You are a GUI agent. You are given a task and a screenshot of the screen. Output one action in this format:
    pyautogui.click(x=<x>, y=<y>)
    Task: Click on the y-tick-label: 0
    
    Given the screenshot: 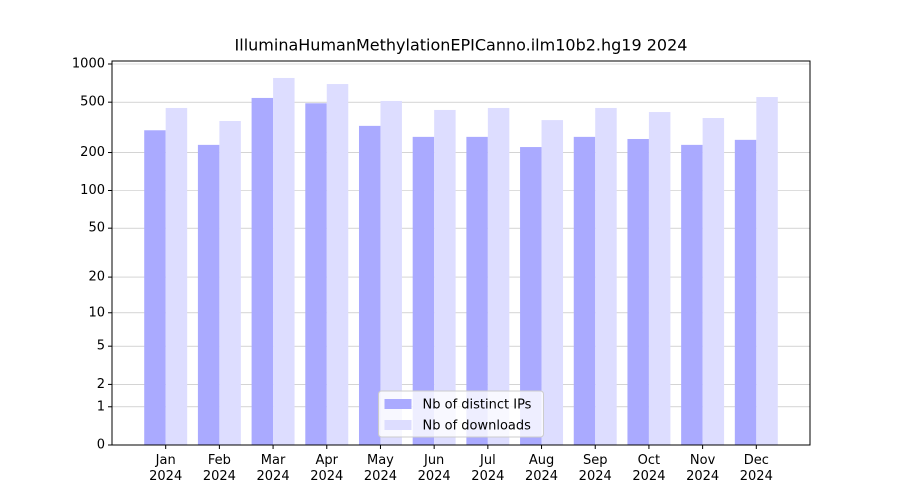 What is the action you would take?
    pyautogui.click(x=101, y=445)
    